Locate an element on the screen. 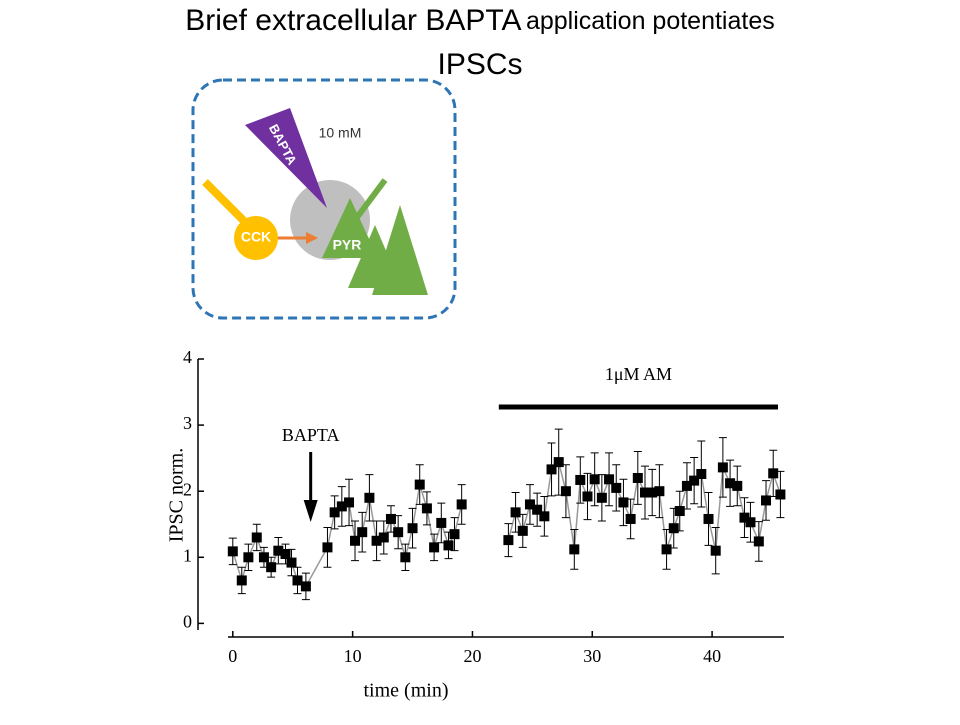  x-axis-label: time (min) is located at coordinates (406, 691).